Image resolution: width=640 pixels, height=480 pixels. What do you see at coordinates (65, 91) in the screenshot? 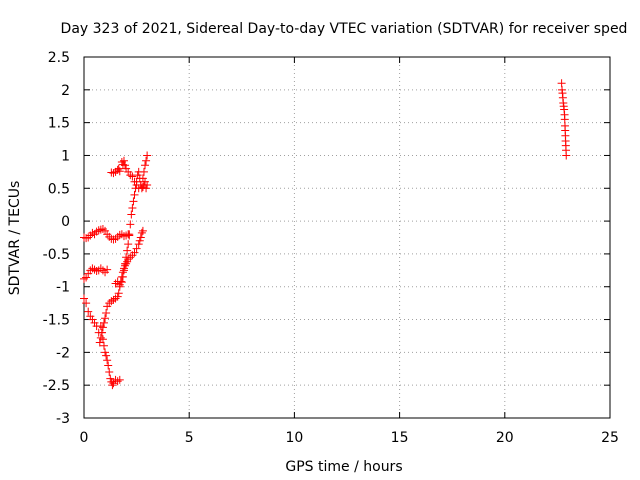
I see `y-tick-label: 2` at bounding box center [65, 91].